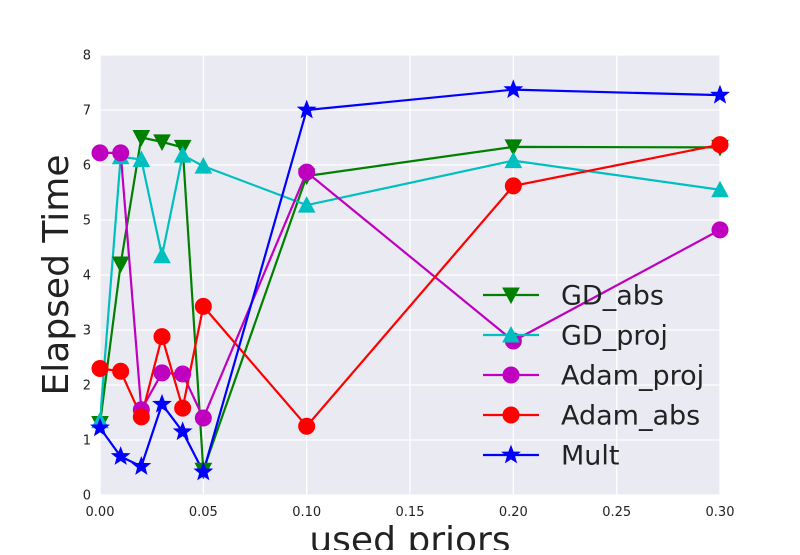 The height and width of the screenshot is (555, 800). I want to click on legend-label-adam-abs: Adam_abs, so click(630, 416).